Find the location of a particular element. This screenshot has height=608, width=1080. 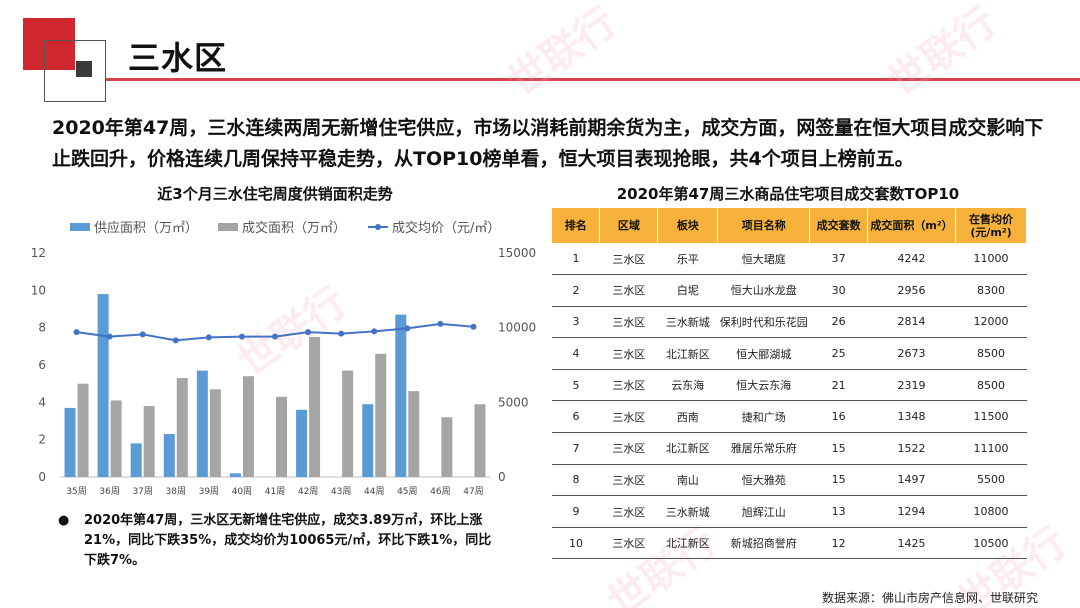

table-cell: 25 is located at coordinates (838, 353).